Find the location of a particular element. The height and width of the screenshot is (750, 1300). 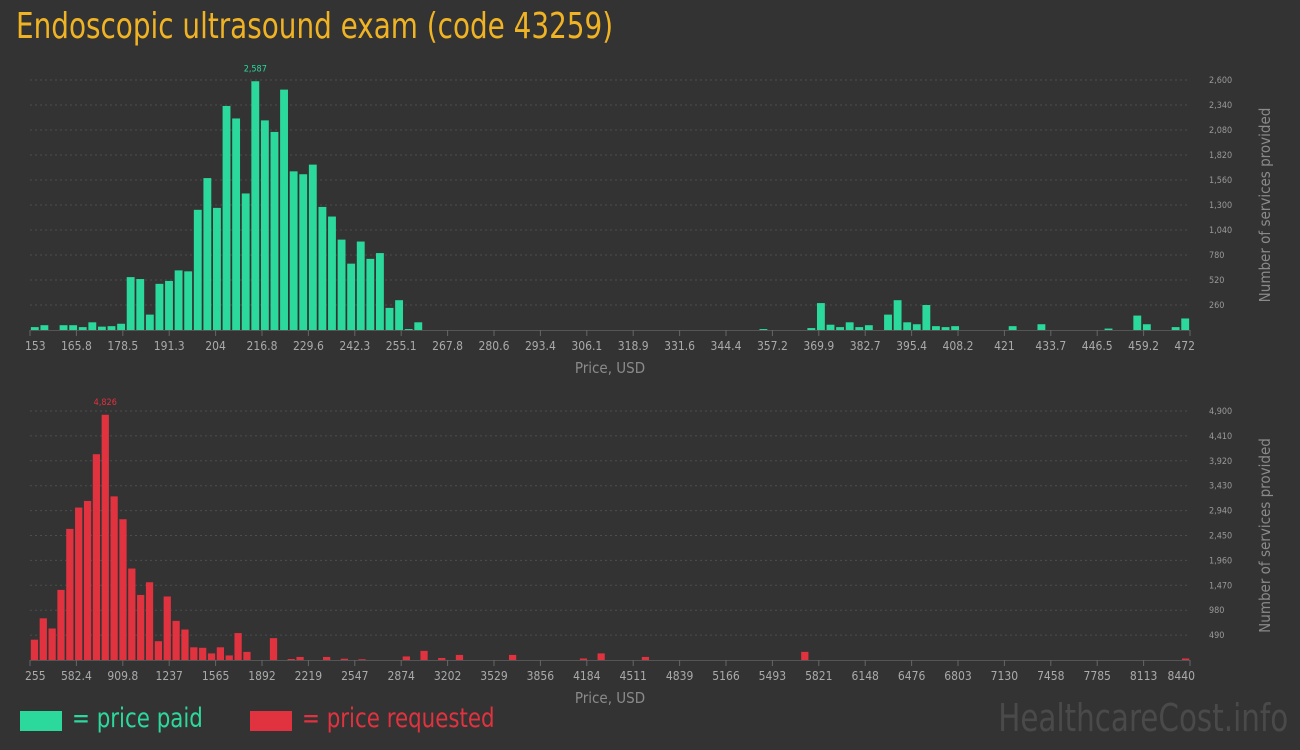

paid-x-tick-label: 204 is located at coordinates (215, 346).